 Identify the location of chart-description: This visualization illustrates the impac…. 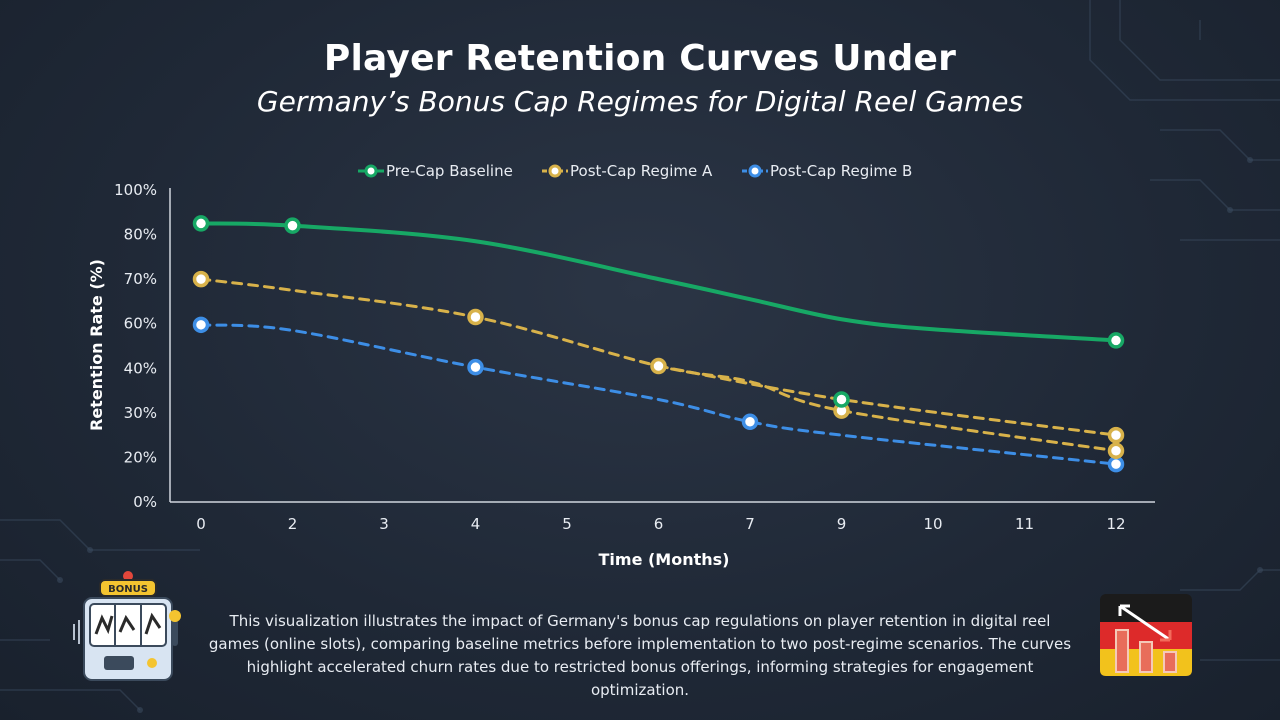
(640, 655).